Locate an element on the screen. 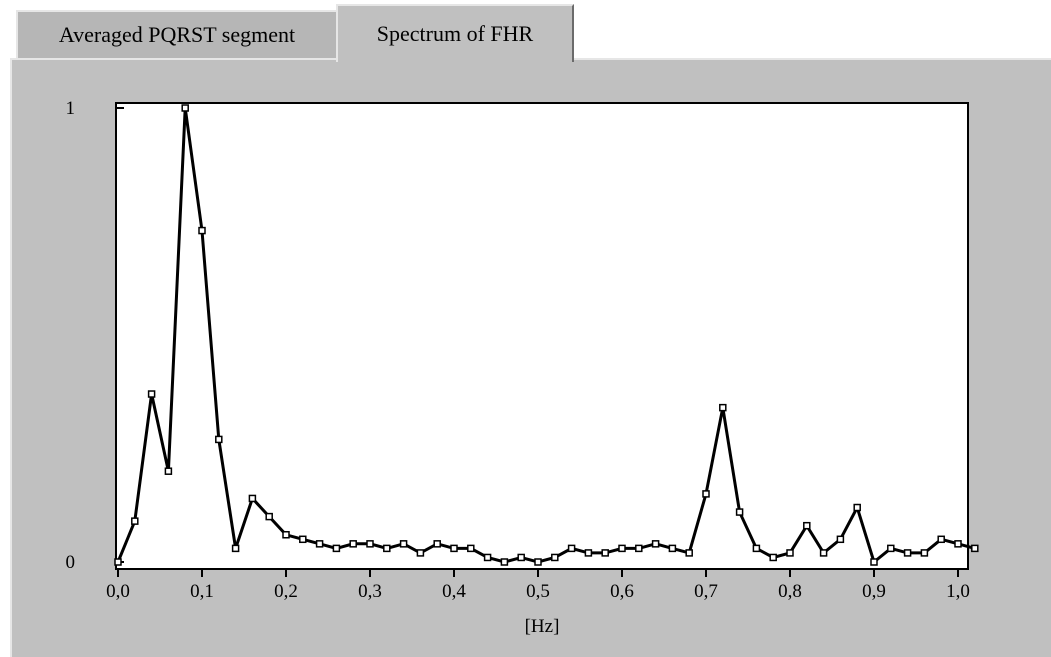 This screenshot has width=1051, height=657. x-tick-label: 0,2 is located at coordinates (286, 591).